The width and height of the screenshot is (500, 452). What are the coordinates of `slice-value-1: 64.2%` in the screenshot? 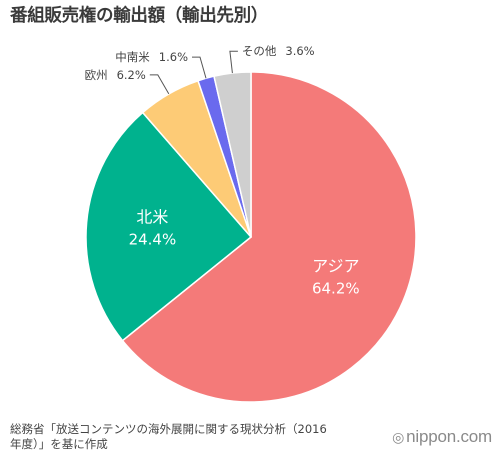 It's located at (336, 289).